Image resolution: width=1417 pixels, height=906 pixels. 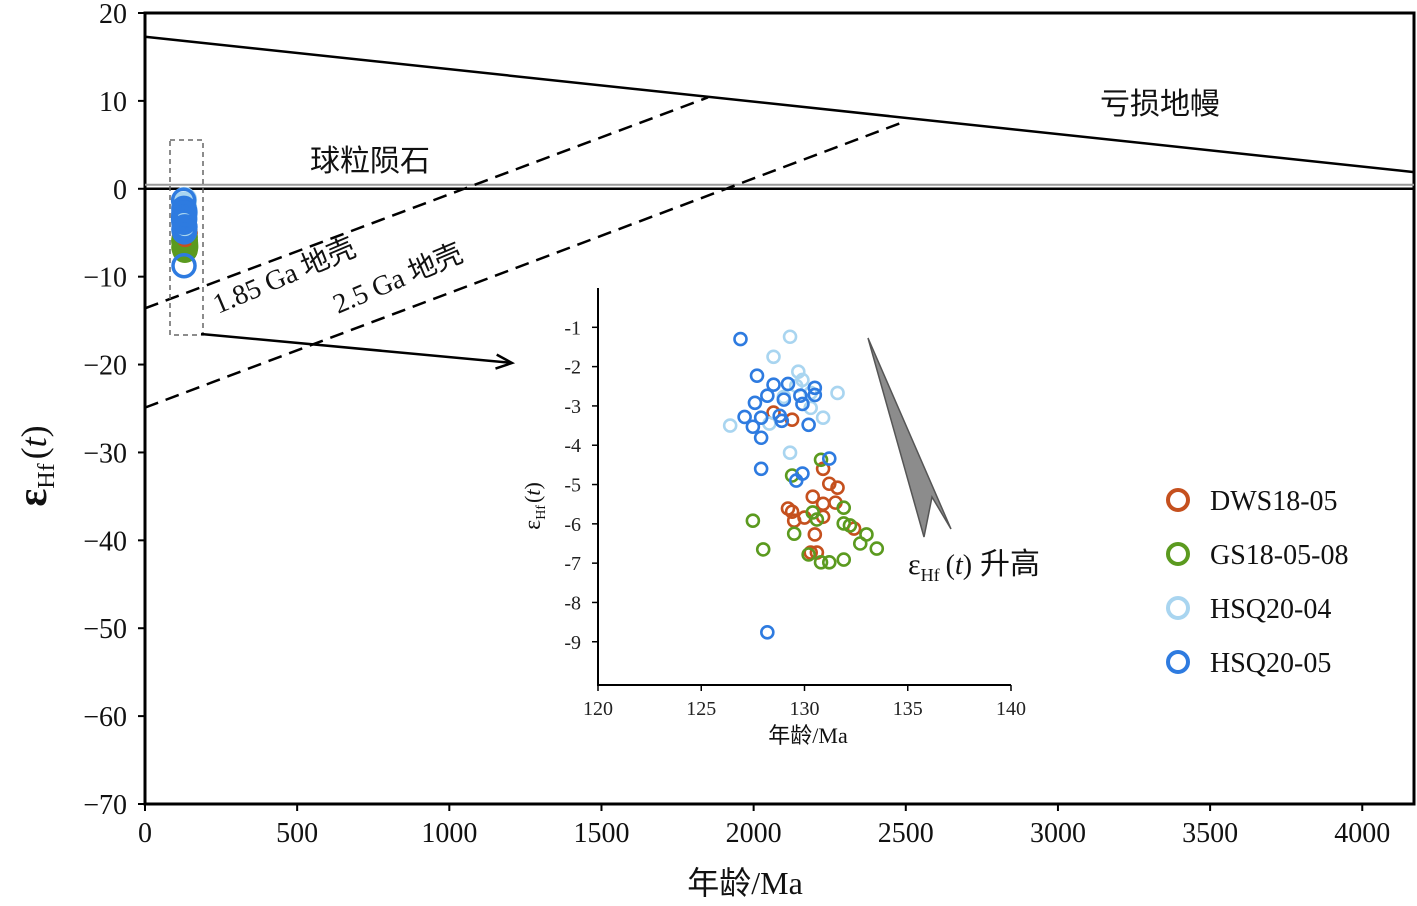 What do you see at coordinates (370, 161) in the screenshot?
I see `chondrite-label: 球粒陨石` at bounding box center [370, 161].